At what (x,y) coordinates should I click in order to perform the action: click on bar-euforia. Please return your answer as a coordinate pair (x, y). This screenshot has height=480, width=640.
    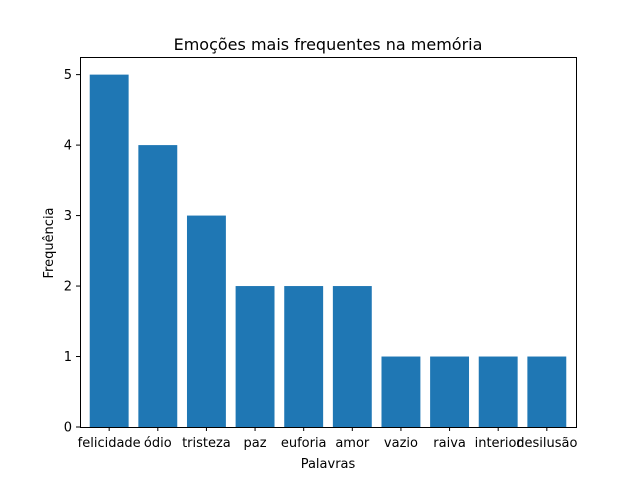
    Looking at the image, I should click on (304, 356).